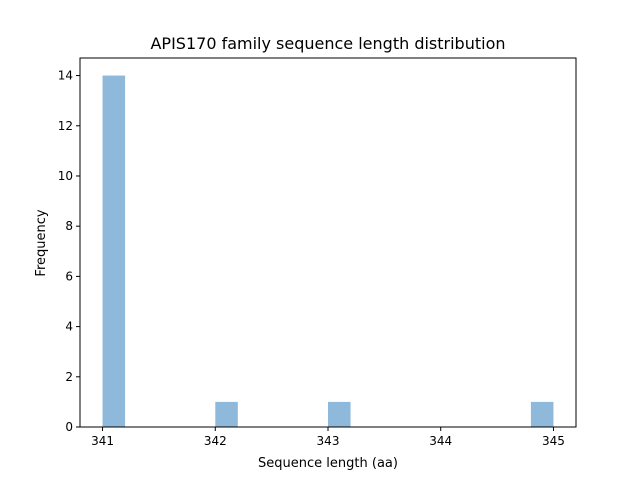  What do you see at coordinates (328, 463) in the screenshot?
I see `x-axis-label: Sequence length (aa)` at bounding box center [328, 463].